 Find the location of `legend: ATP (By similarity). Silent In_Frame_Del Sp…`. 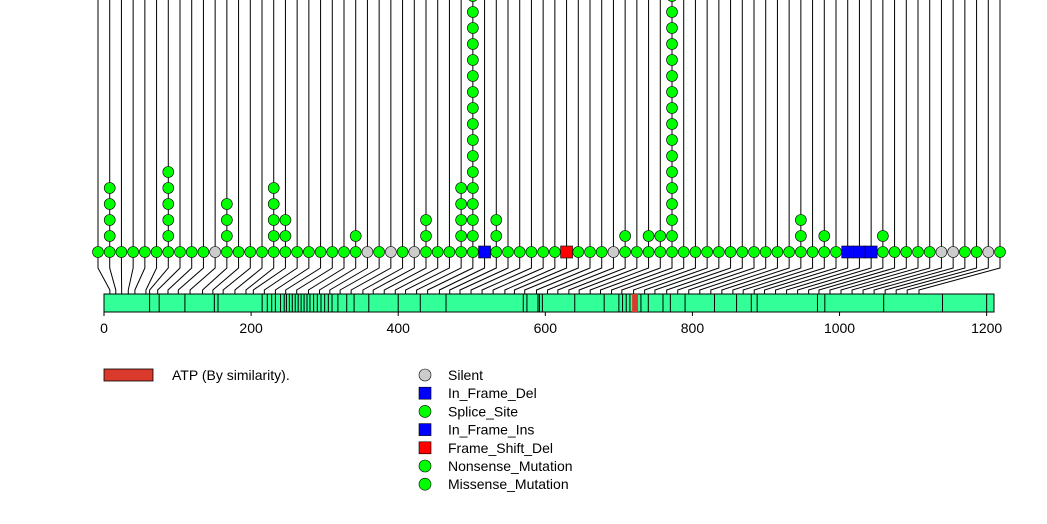

legend: ATP (By similarity). Silent In_Frame_Del Sp… is located at coordinates (338, 429).